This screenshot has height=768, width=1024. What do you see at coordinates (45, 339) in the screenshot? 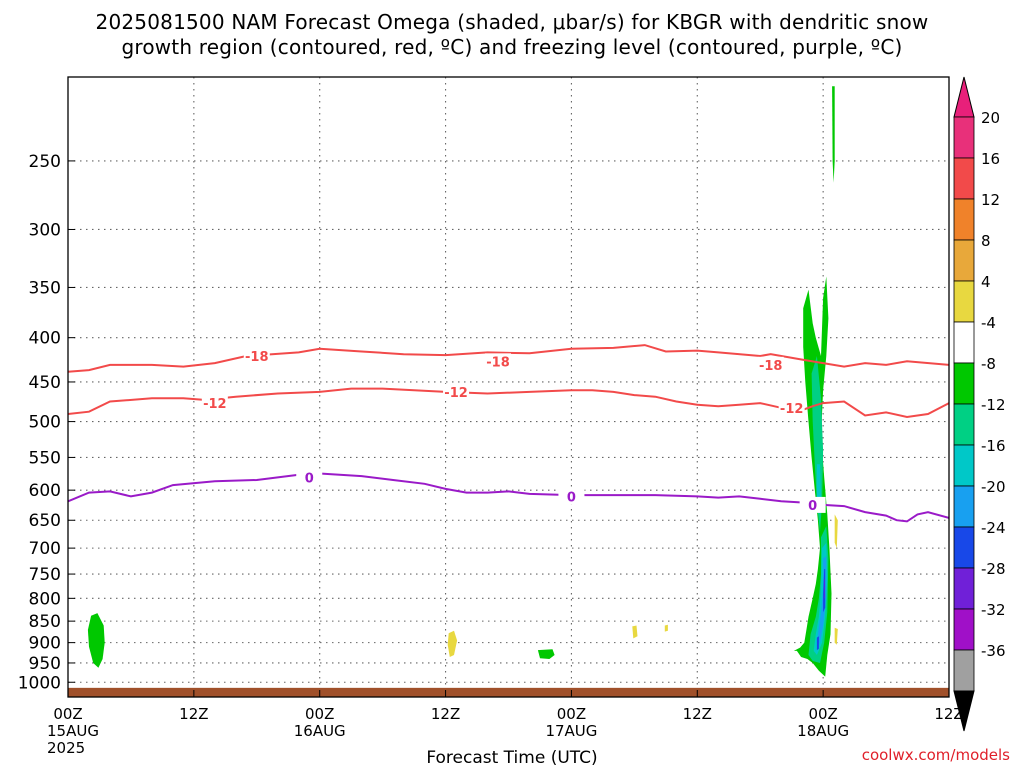
I see `y-tick-label-400: 400` at bounding box center [45, 339].